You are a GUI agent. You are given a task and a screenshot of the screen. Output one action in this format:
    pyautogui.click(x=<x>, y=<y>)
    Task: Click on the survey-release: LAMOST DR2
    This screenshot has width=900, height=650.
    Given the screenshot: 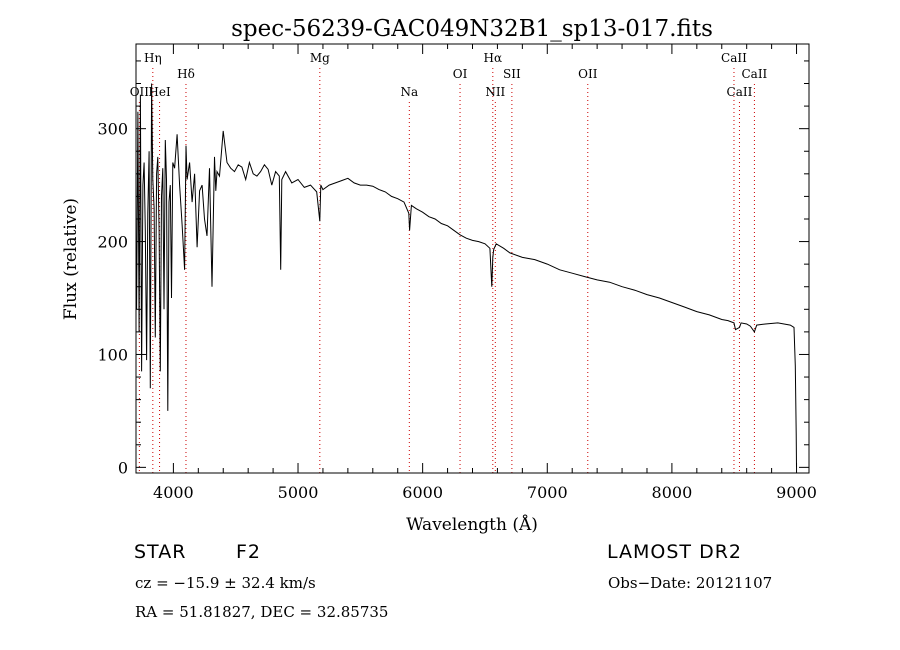 What is the action you would take?
    pyautogui.click(x=674, y=552)
    